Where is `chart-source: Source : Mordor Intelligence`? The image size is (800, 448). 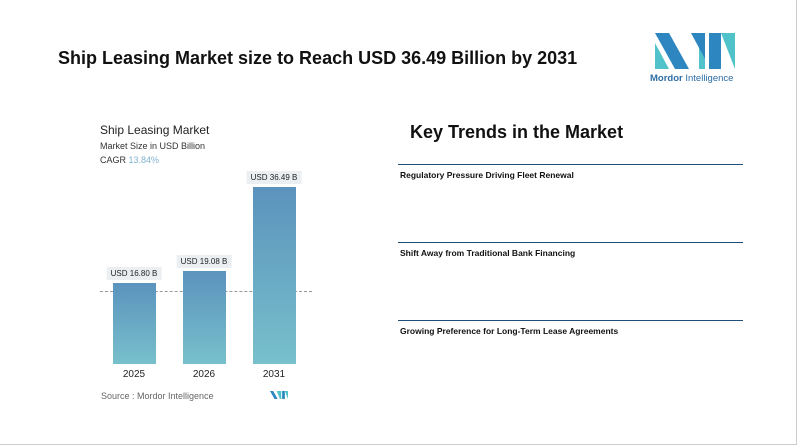
chart-source: Source : Mordor Intelligence is located at coordinates (157, 396).